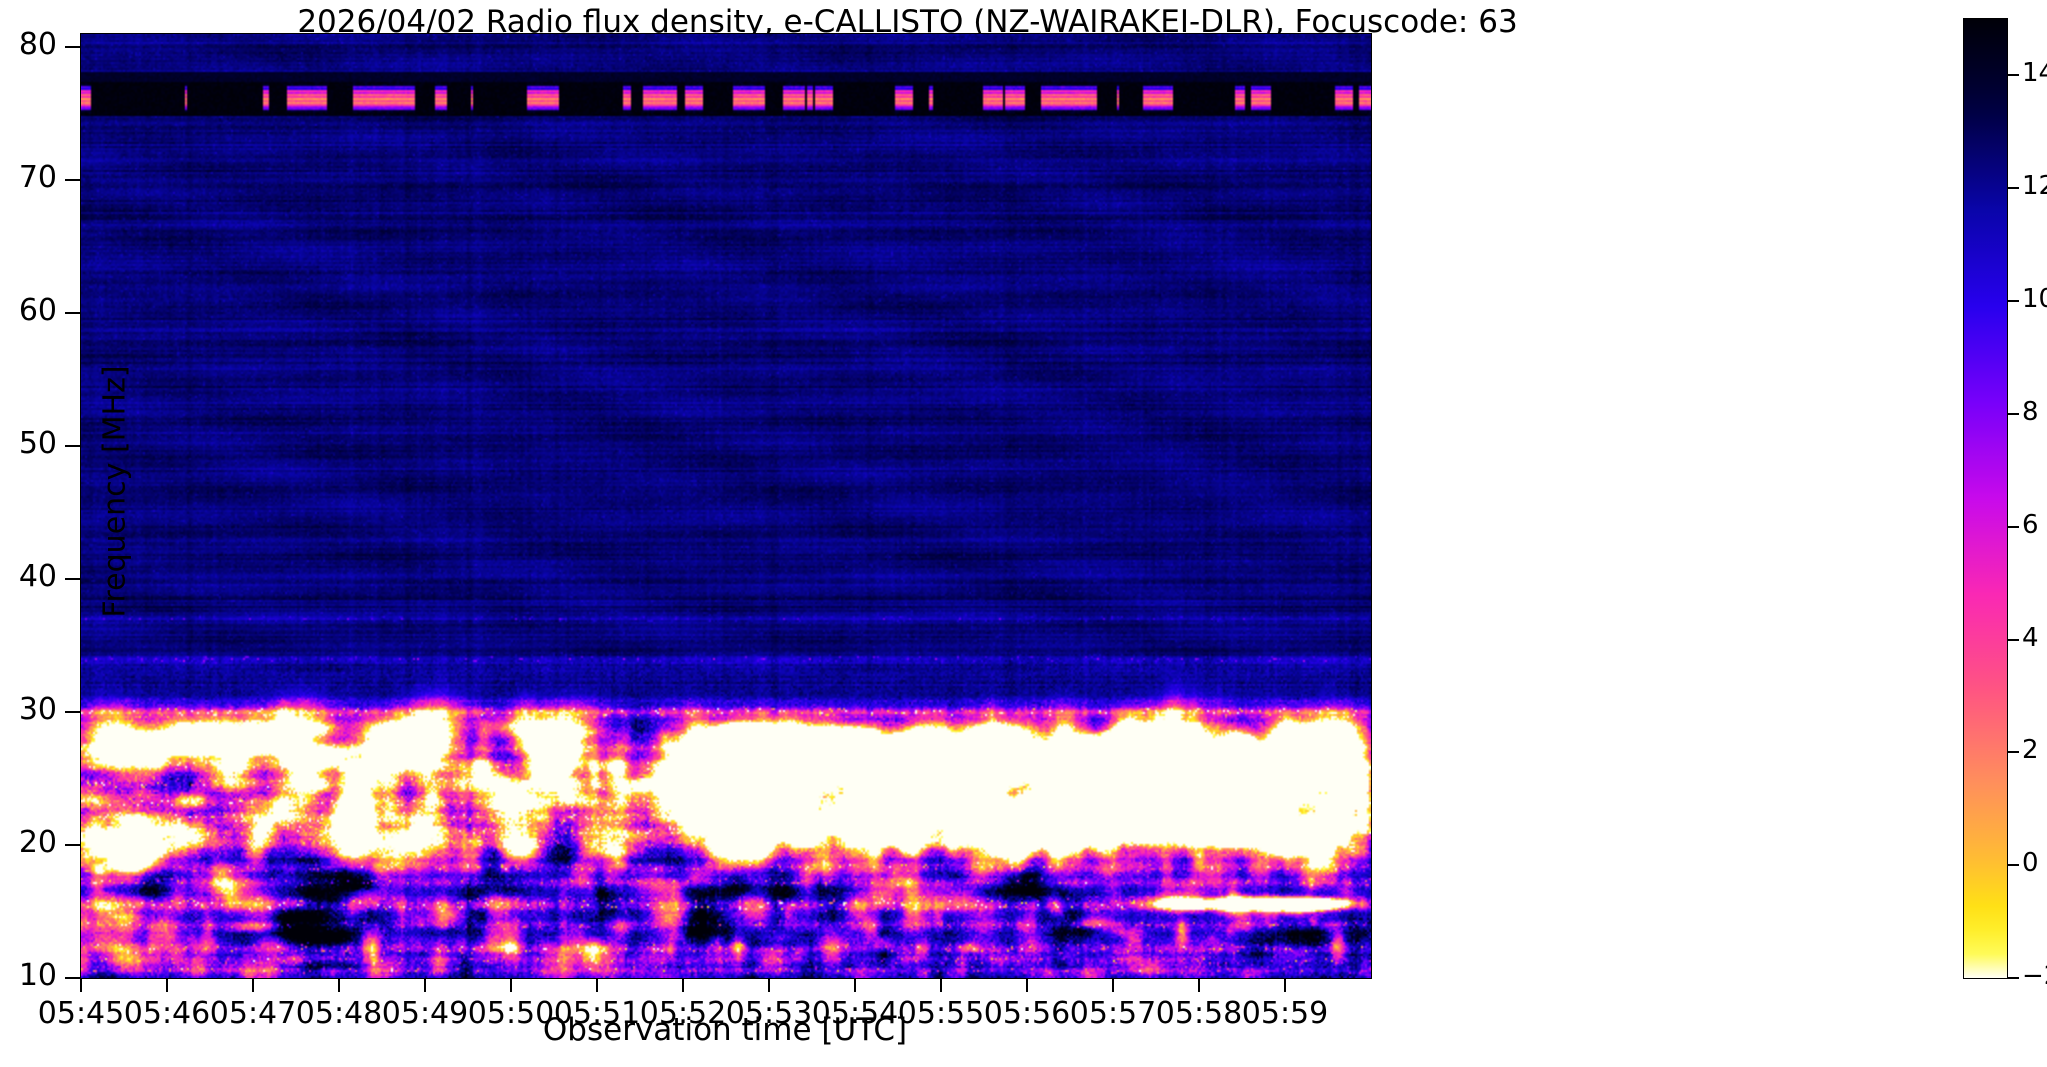 This screenshot has height=1067, width=2047. What do you see at coordinates (2034, 299) in the screenshot?
I see `colorbar-tick-label: 10` at bounding box center [2034, 299].